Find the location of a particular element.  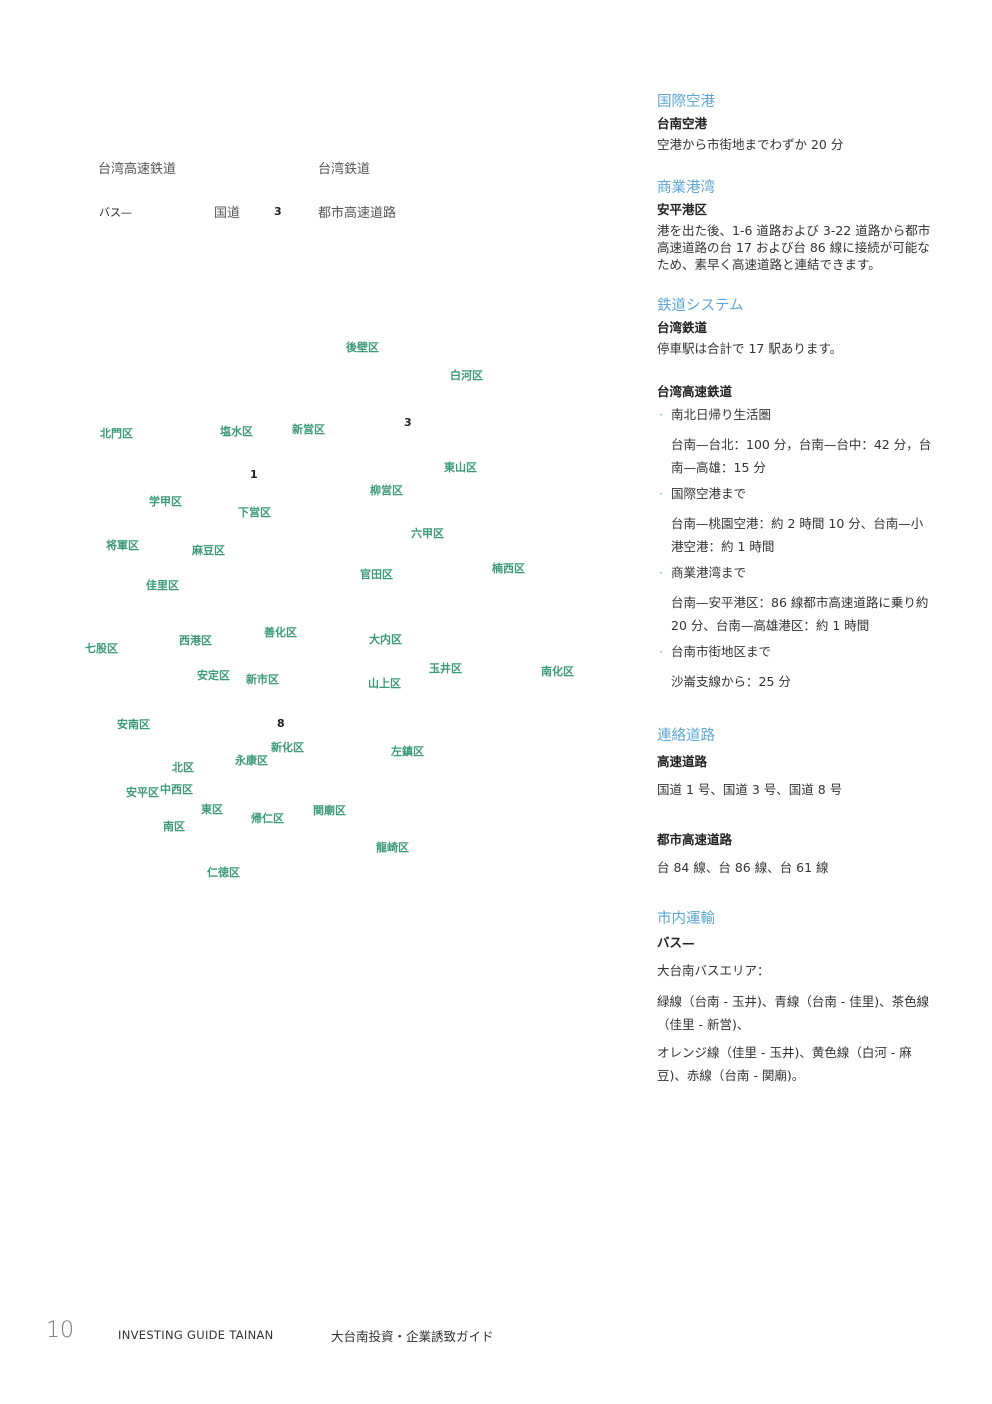

bullet-detail: 沙崙支線から：25 分 is located at coordinates (731, 681).